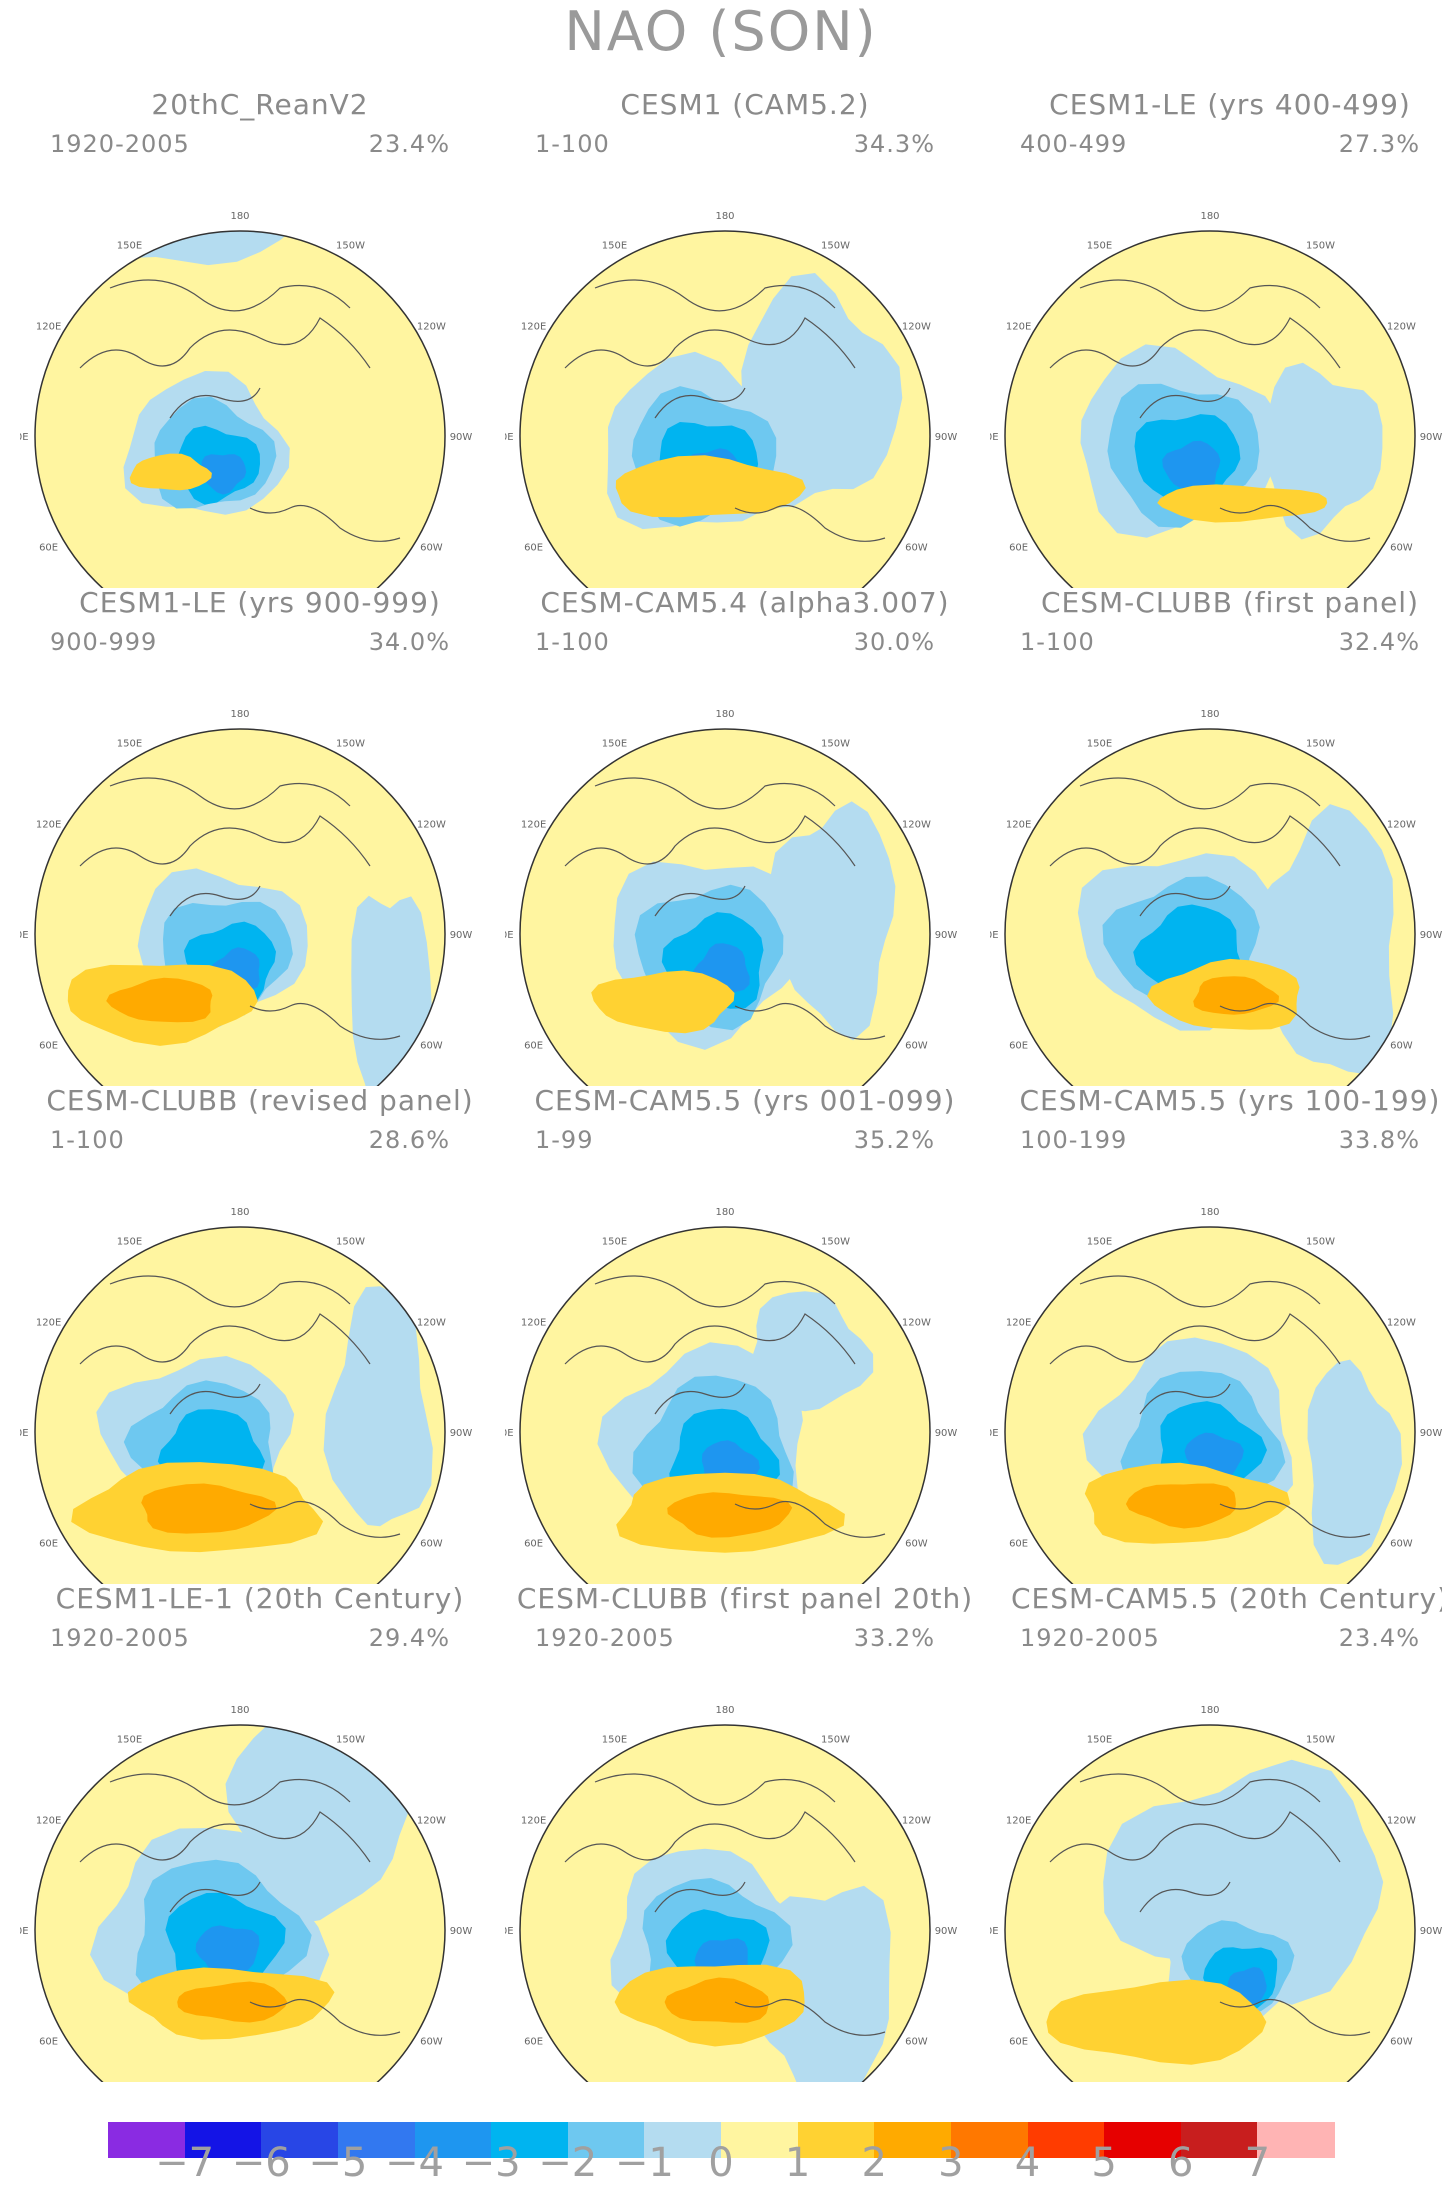  What do you see at coordinates (894, 1140) in the screenshot?
I see `panel-percent: 35.2%` at bounding box center [894, 1140].